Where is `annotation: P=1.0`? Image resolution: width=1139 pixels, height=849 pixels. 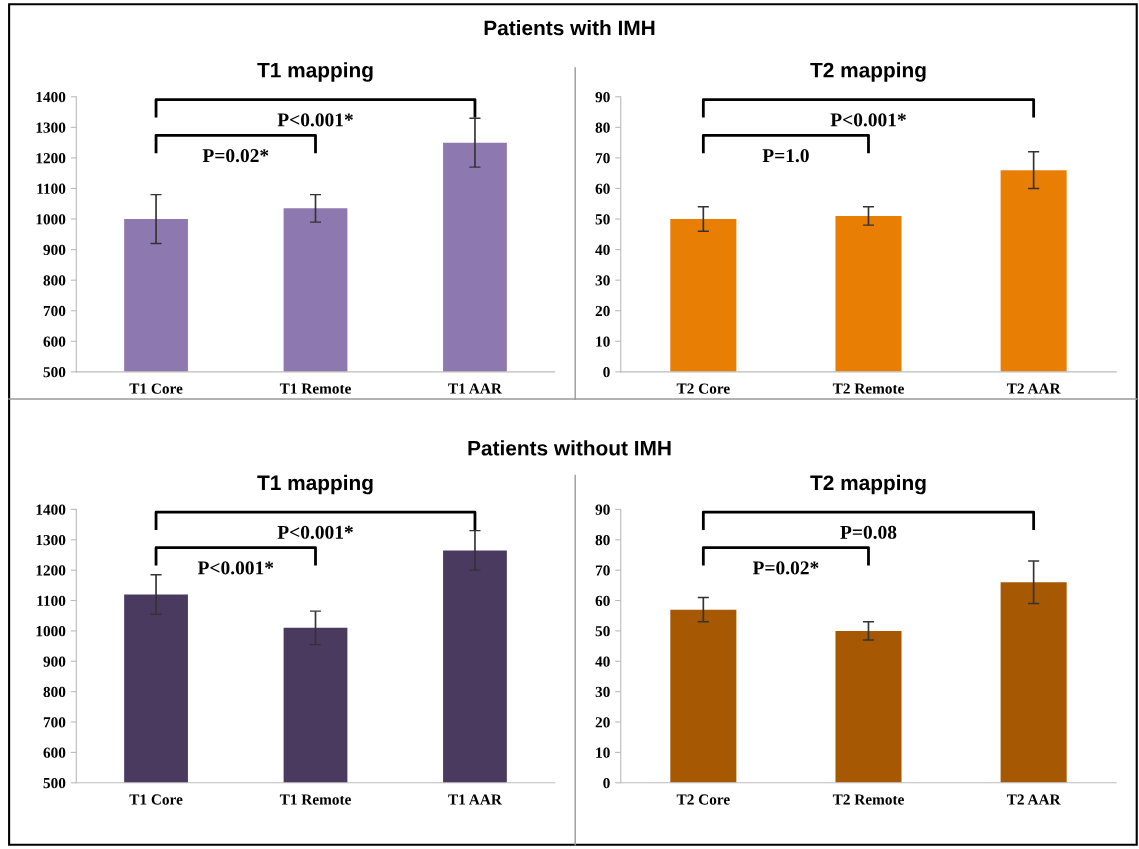 annotation: P=1.0 is located at coordinates (785, 156).